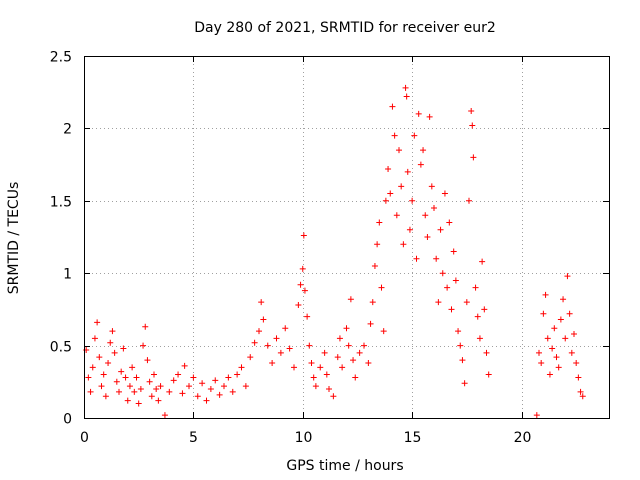 The image size is (640, 480). Describe the element at coordinates (61, 203) in the screenshot. I see `y-tick-label: 1.5` at that location.